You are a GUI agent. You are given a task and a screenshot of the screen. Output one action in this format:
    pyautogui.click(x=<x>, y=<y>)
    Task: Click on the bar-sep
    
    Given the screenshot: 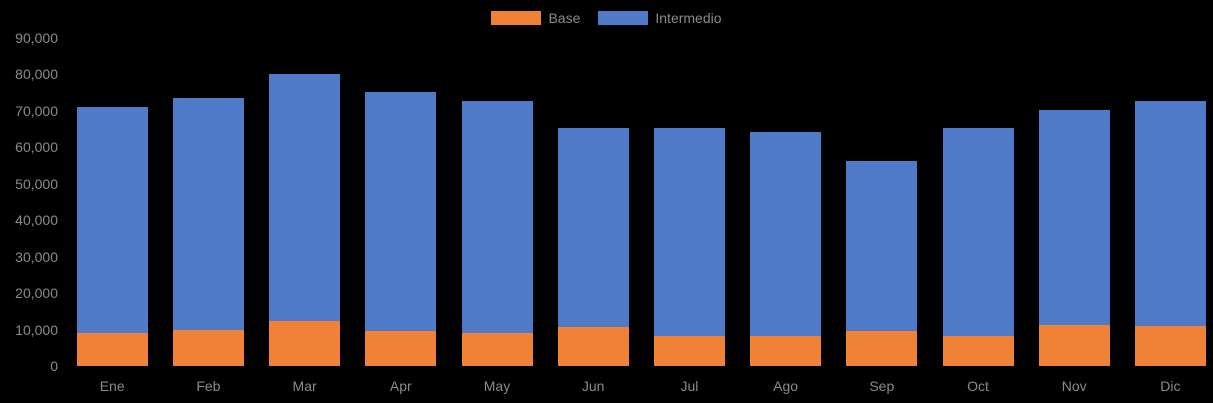 What is the action you would take?
    pyautogui.click(x=882, y=263)
    